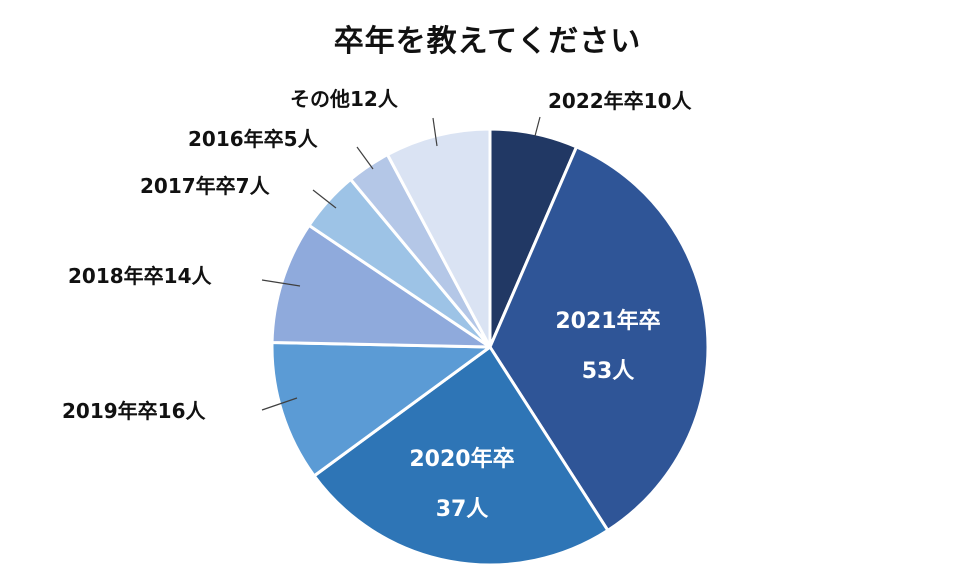 The width and height of the screenshot is (975, 586). I want to click on slice-label-2-category: 2021年卒, so click(607, 321).